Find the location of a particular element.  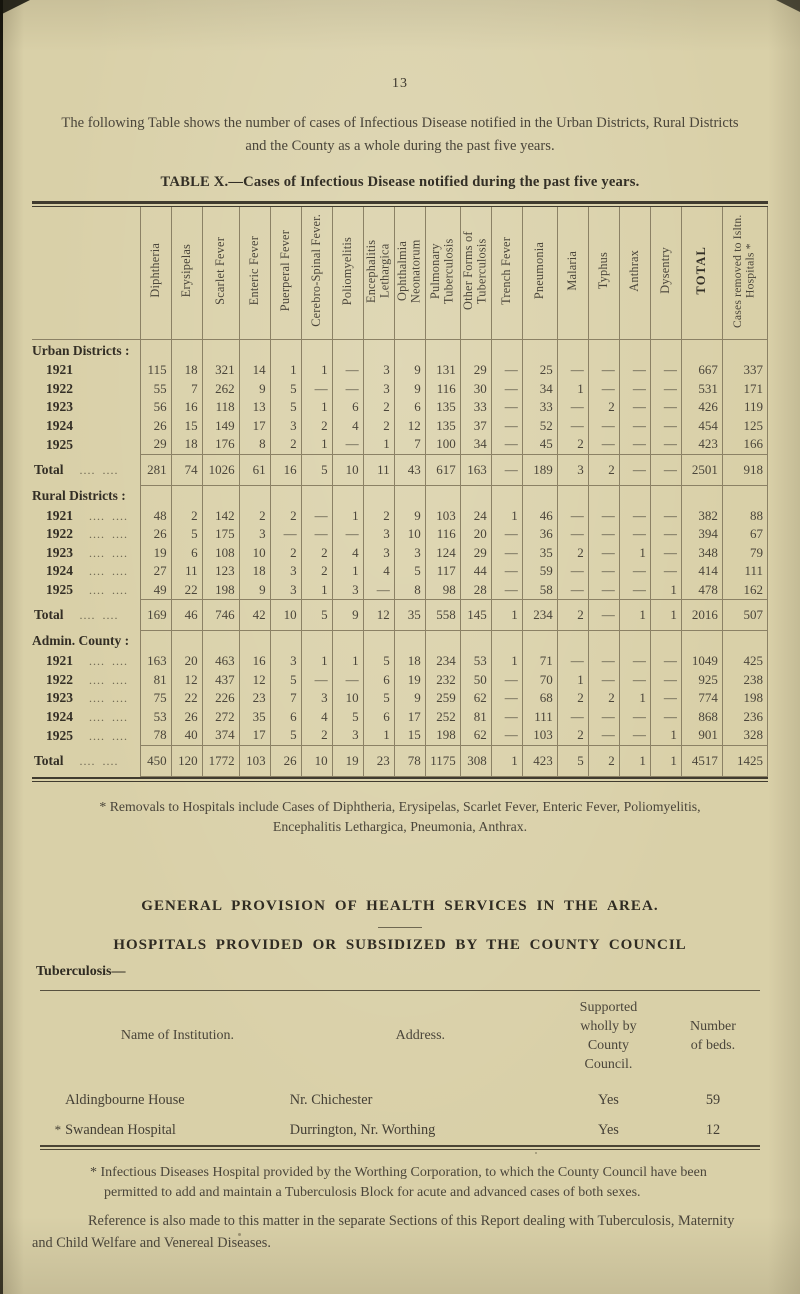

disease-count-cell: 59 is located at coordinates (539, 571).